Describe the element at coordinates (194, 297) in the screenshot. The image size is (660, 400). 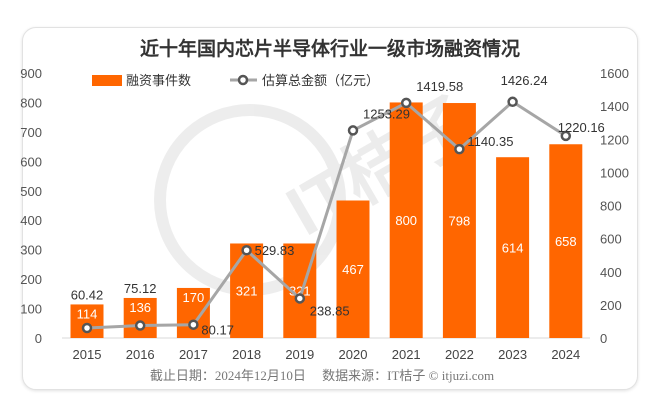
I see `bar-data-label: 170` at that location.